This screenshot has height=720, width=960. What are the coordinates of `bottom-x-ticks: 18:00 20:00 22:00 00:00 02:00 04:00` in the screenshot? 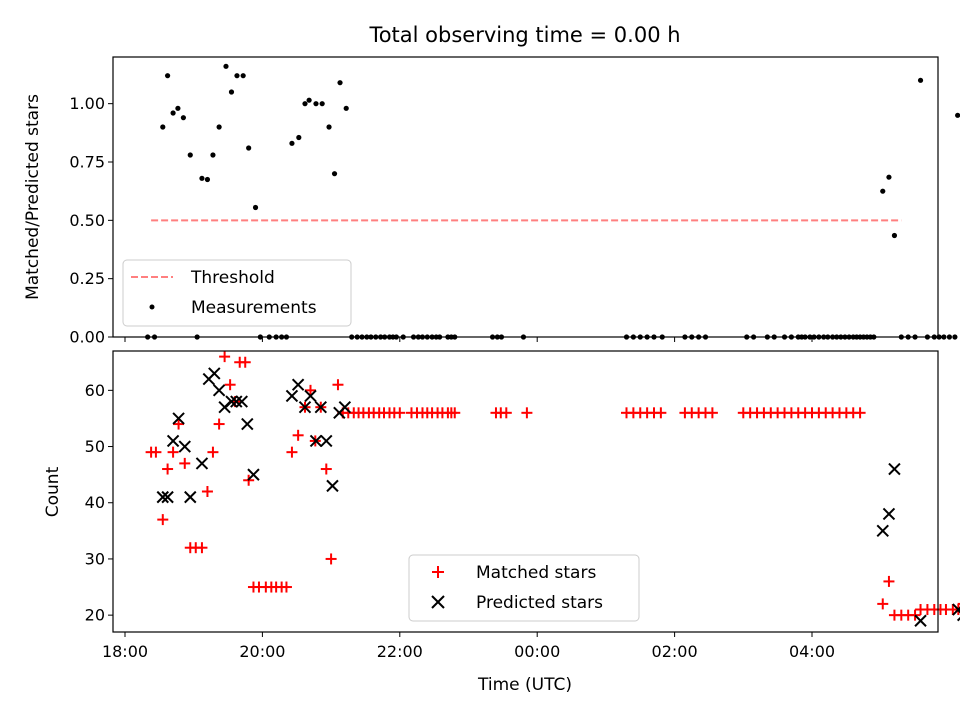 It's located at (468, 646).